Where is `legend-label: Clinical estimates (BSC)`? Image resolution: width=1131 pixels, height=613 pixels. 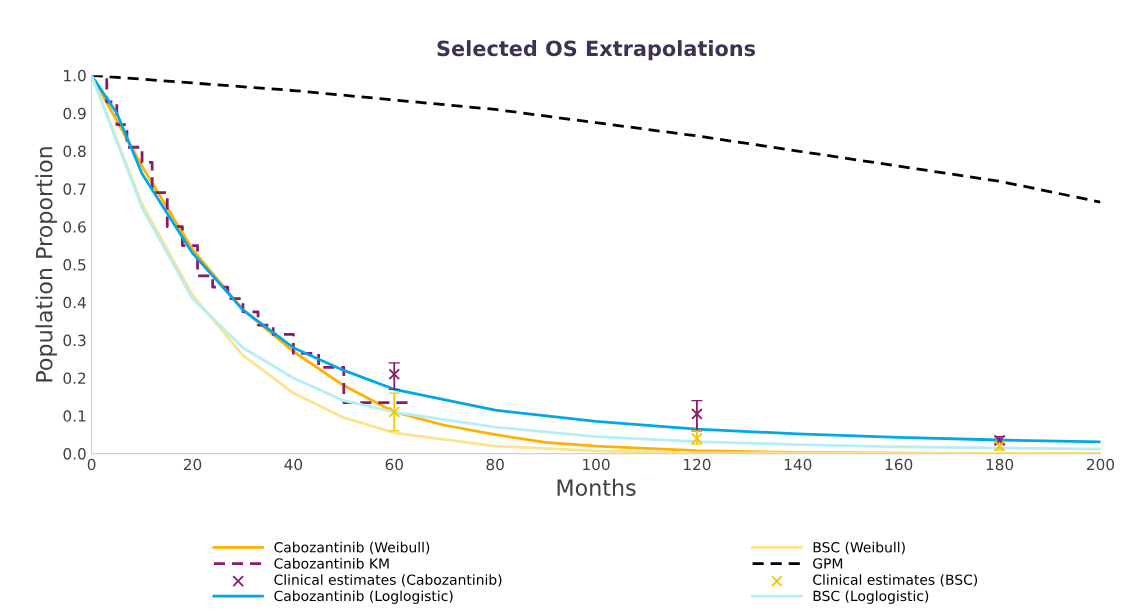 legend-label: Clinical estimates (BSC) is located at coordinates (895, 580).